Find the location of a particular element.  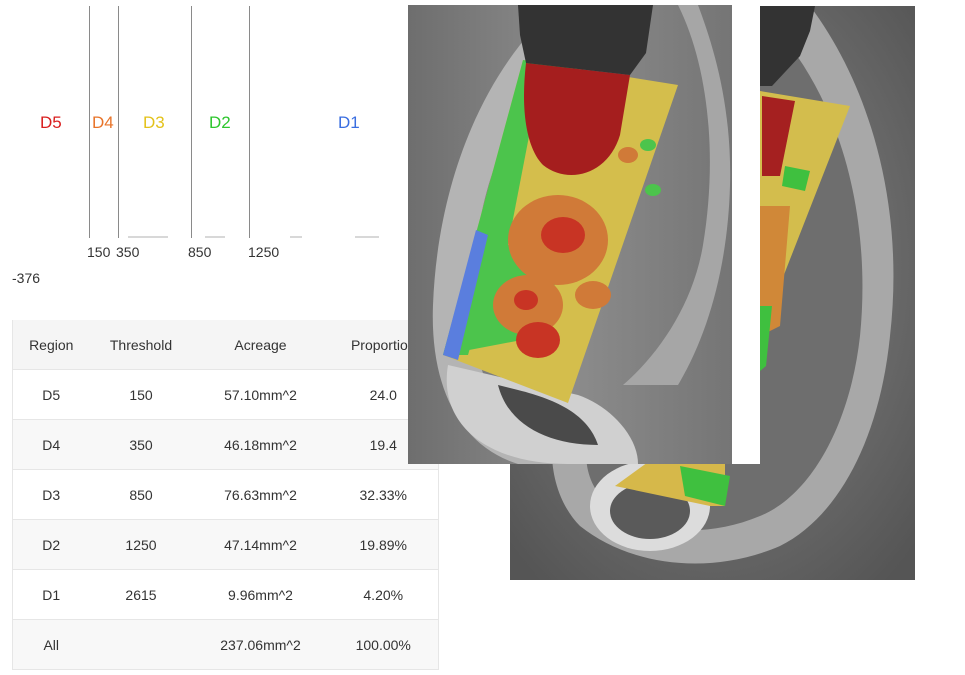

zone-label-d3: D3 is located at coordinates (154, 122).